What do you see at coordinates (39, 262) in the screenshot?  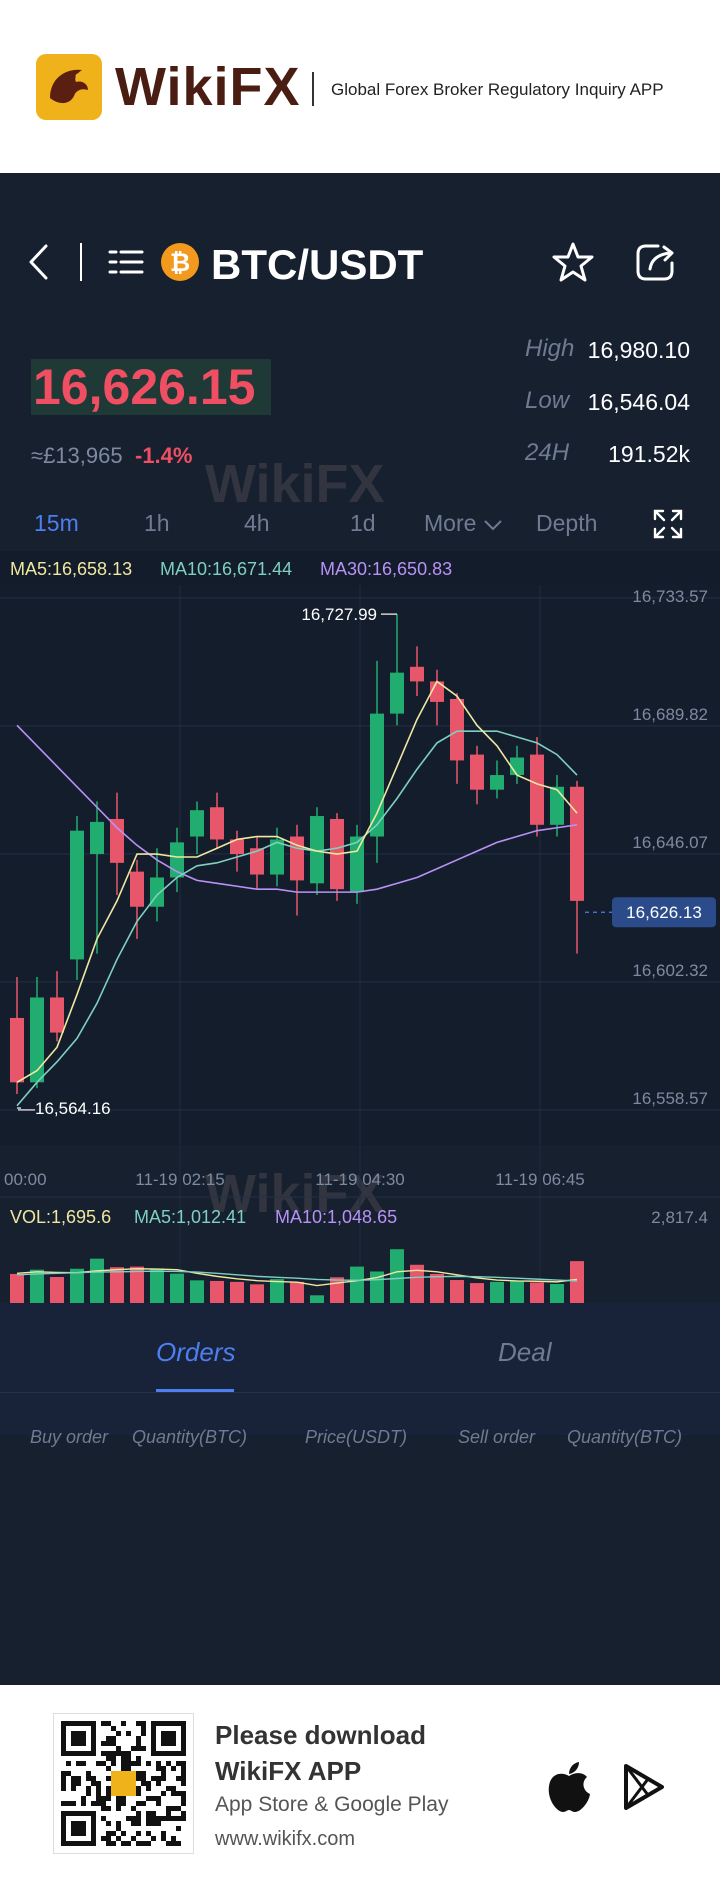 I see `back-icon` at bounding box center [39, 262].